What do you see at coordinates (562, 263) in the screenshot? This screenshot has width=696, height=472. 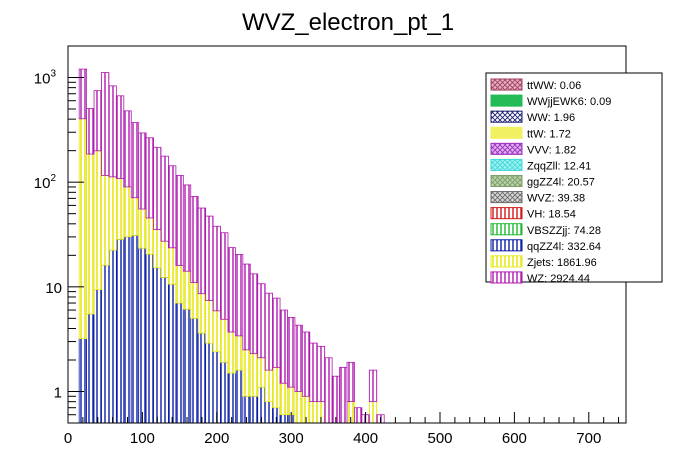 I see `legend-label: Zjets: 1861.96` at bounding box center [562, 263].